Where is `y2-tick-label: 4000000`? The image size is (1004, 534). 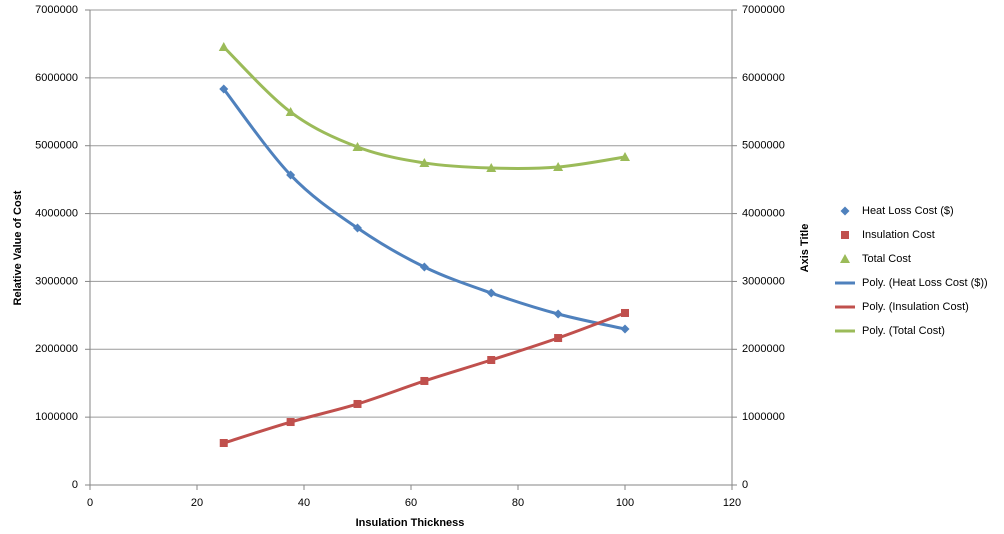
y2-tick-label: 4000000 is located at coordinates (763, 213).